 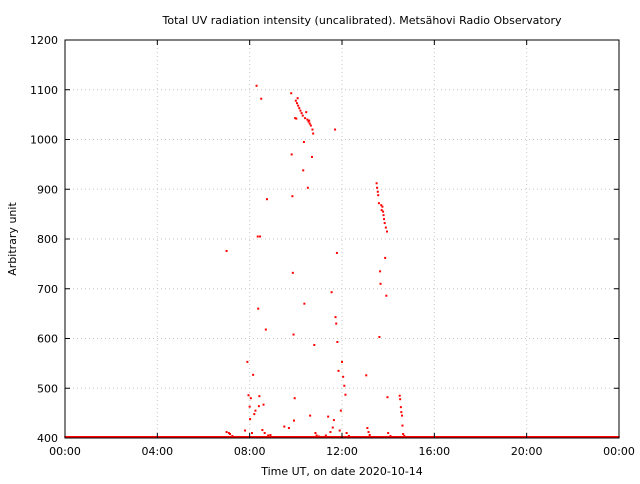 I want to click on x-tick-label: 08:00, so click(x=250, y=451).